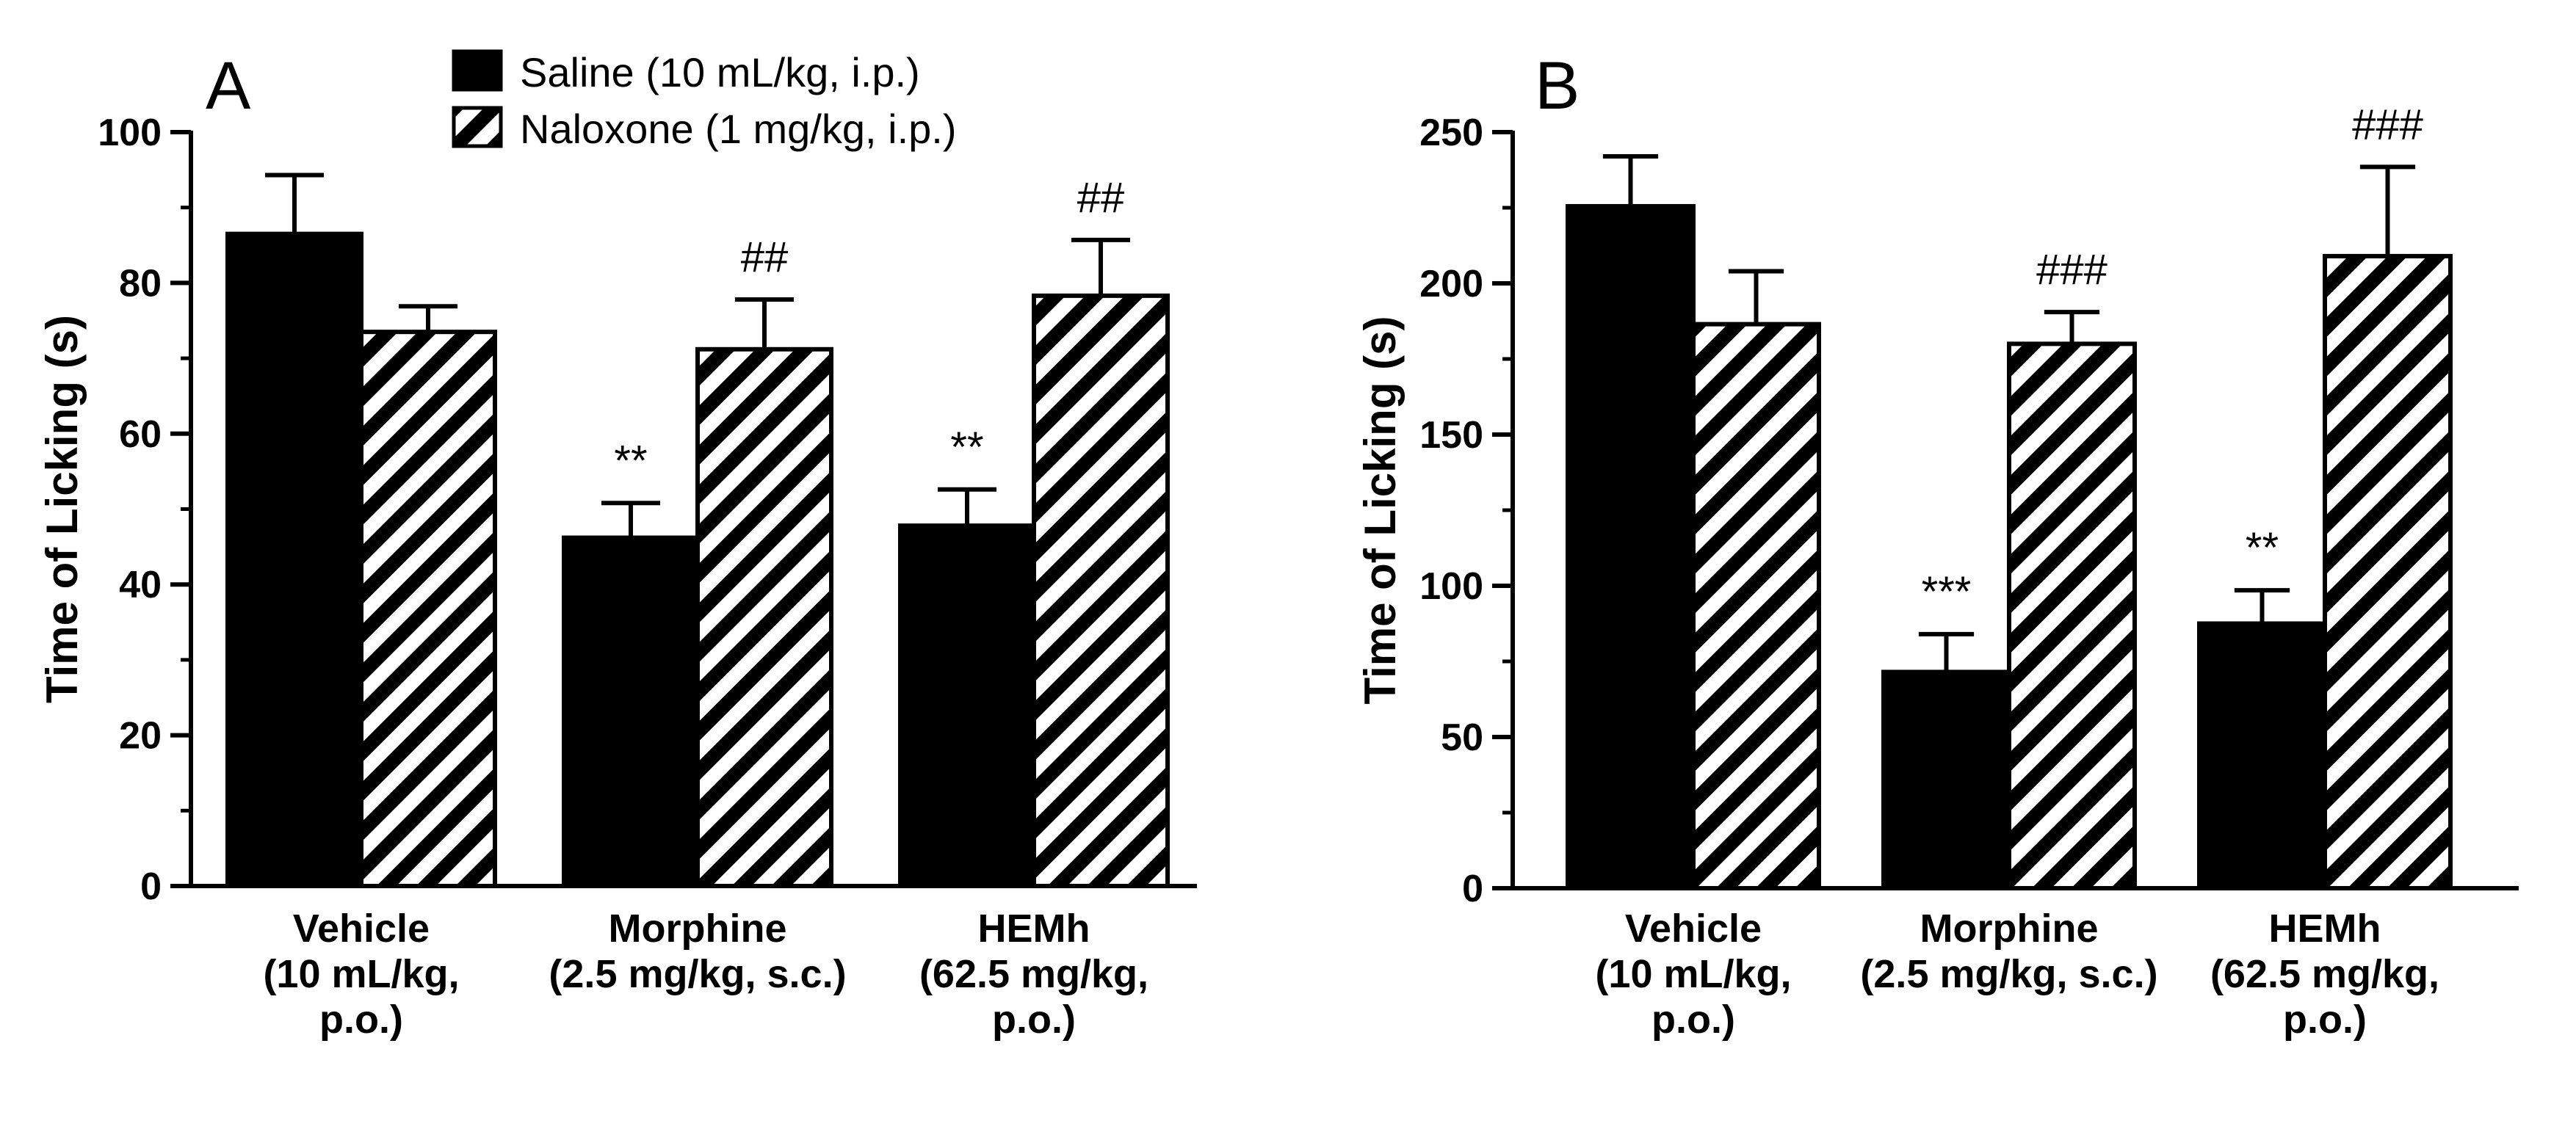 The image size is (2576, 1129). I want to click on y-tick-label: 80, so click(140, 283).